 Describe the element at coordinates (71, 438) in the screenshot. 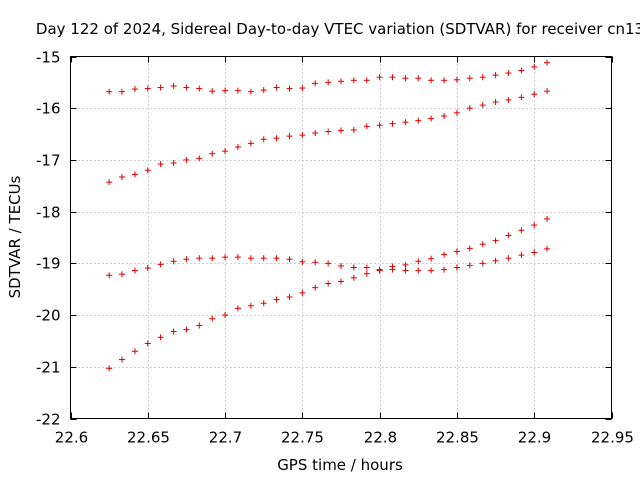

I see `x-tick-label: 22.6` at that location.